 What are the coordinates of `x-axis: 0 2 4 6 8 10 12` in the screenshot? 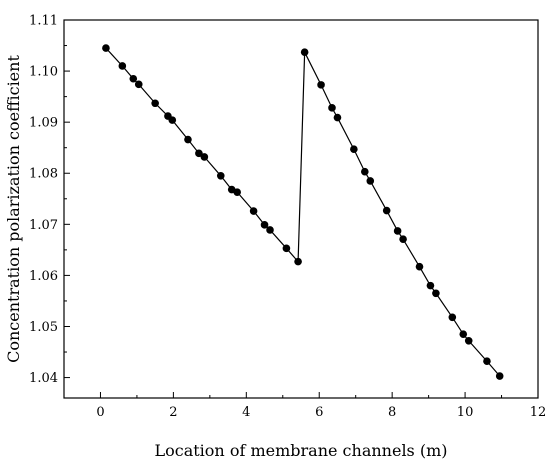 It's located at (305, 406).